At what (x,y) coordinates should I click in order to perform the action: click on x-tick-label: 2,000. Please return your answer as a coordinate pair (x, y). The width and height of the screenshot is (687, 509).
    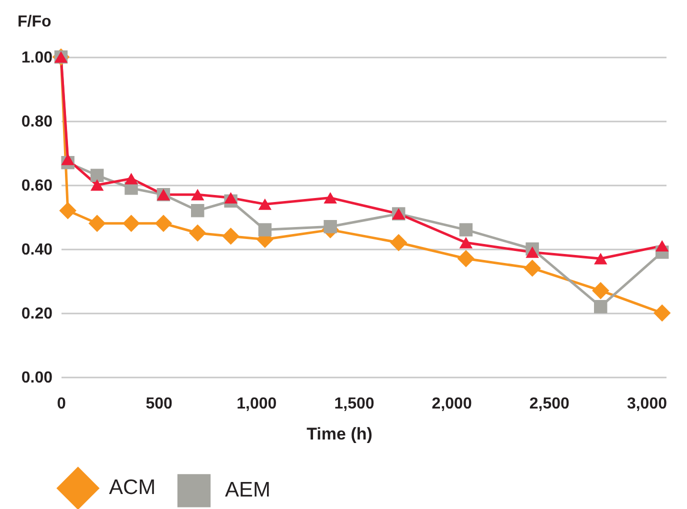
    Looking at the image, I should click on (452, 404).